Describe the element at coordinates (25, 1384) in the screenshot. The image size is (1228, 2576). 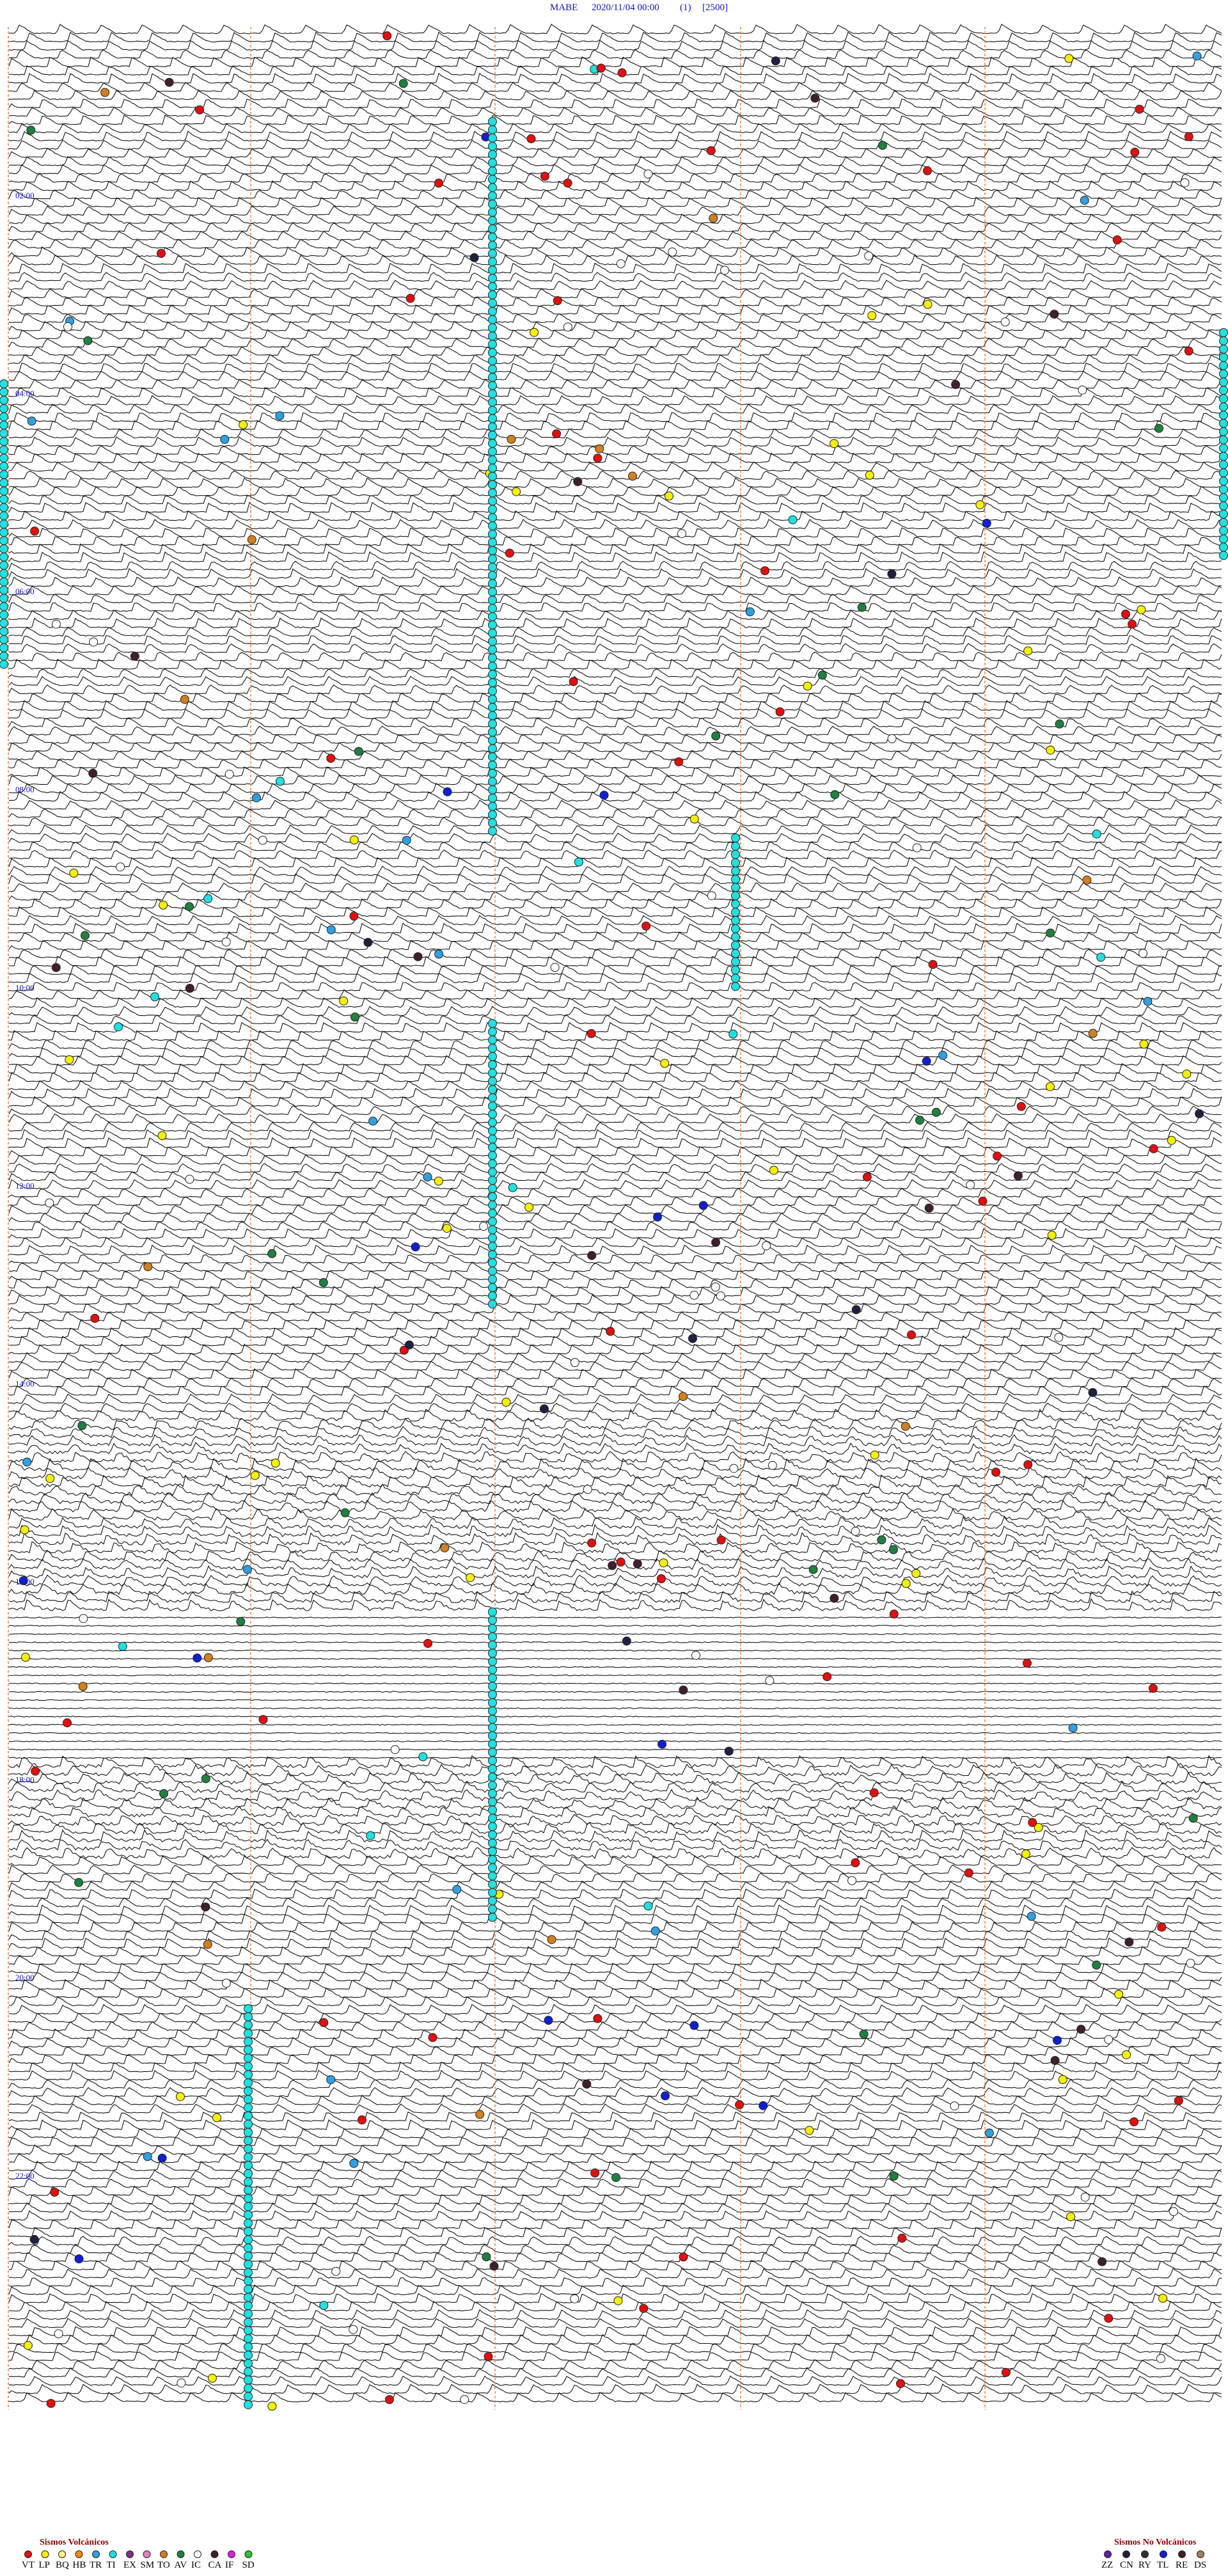
I see `time-label: 14:00` at that location.